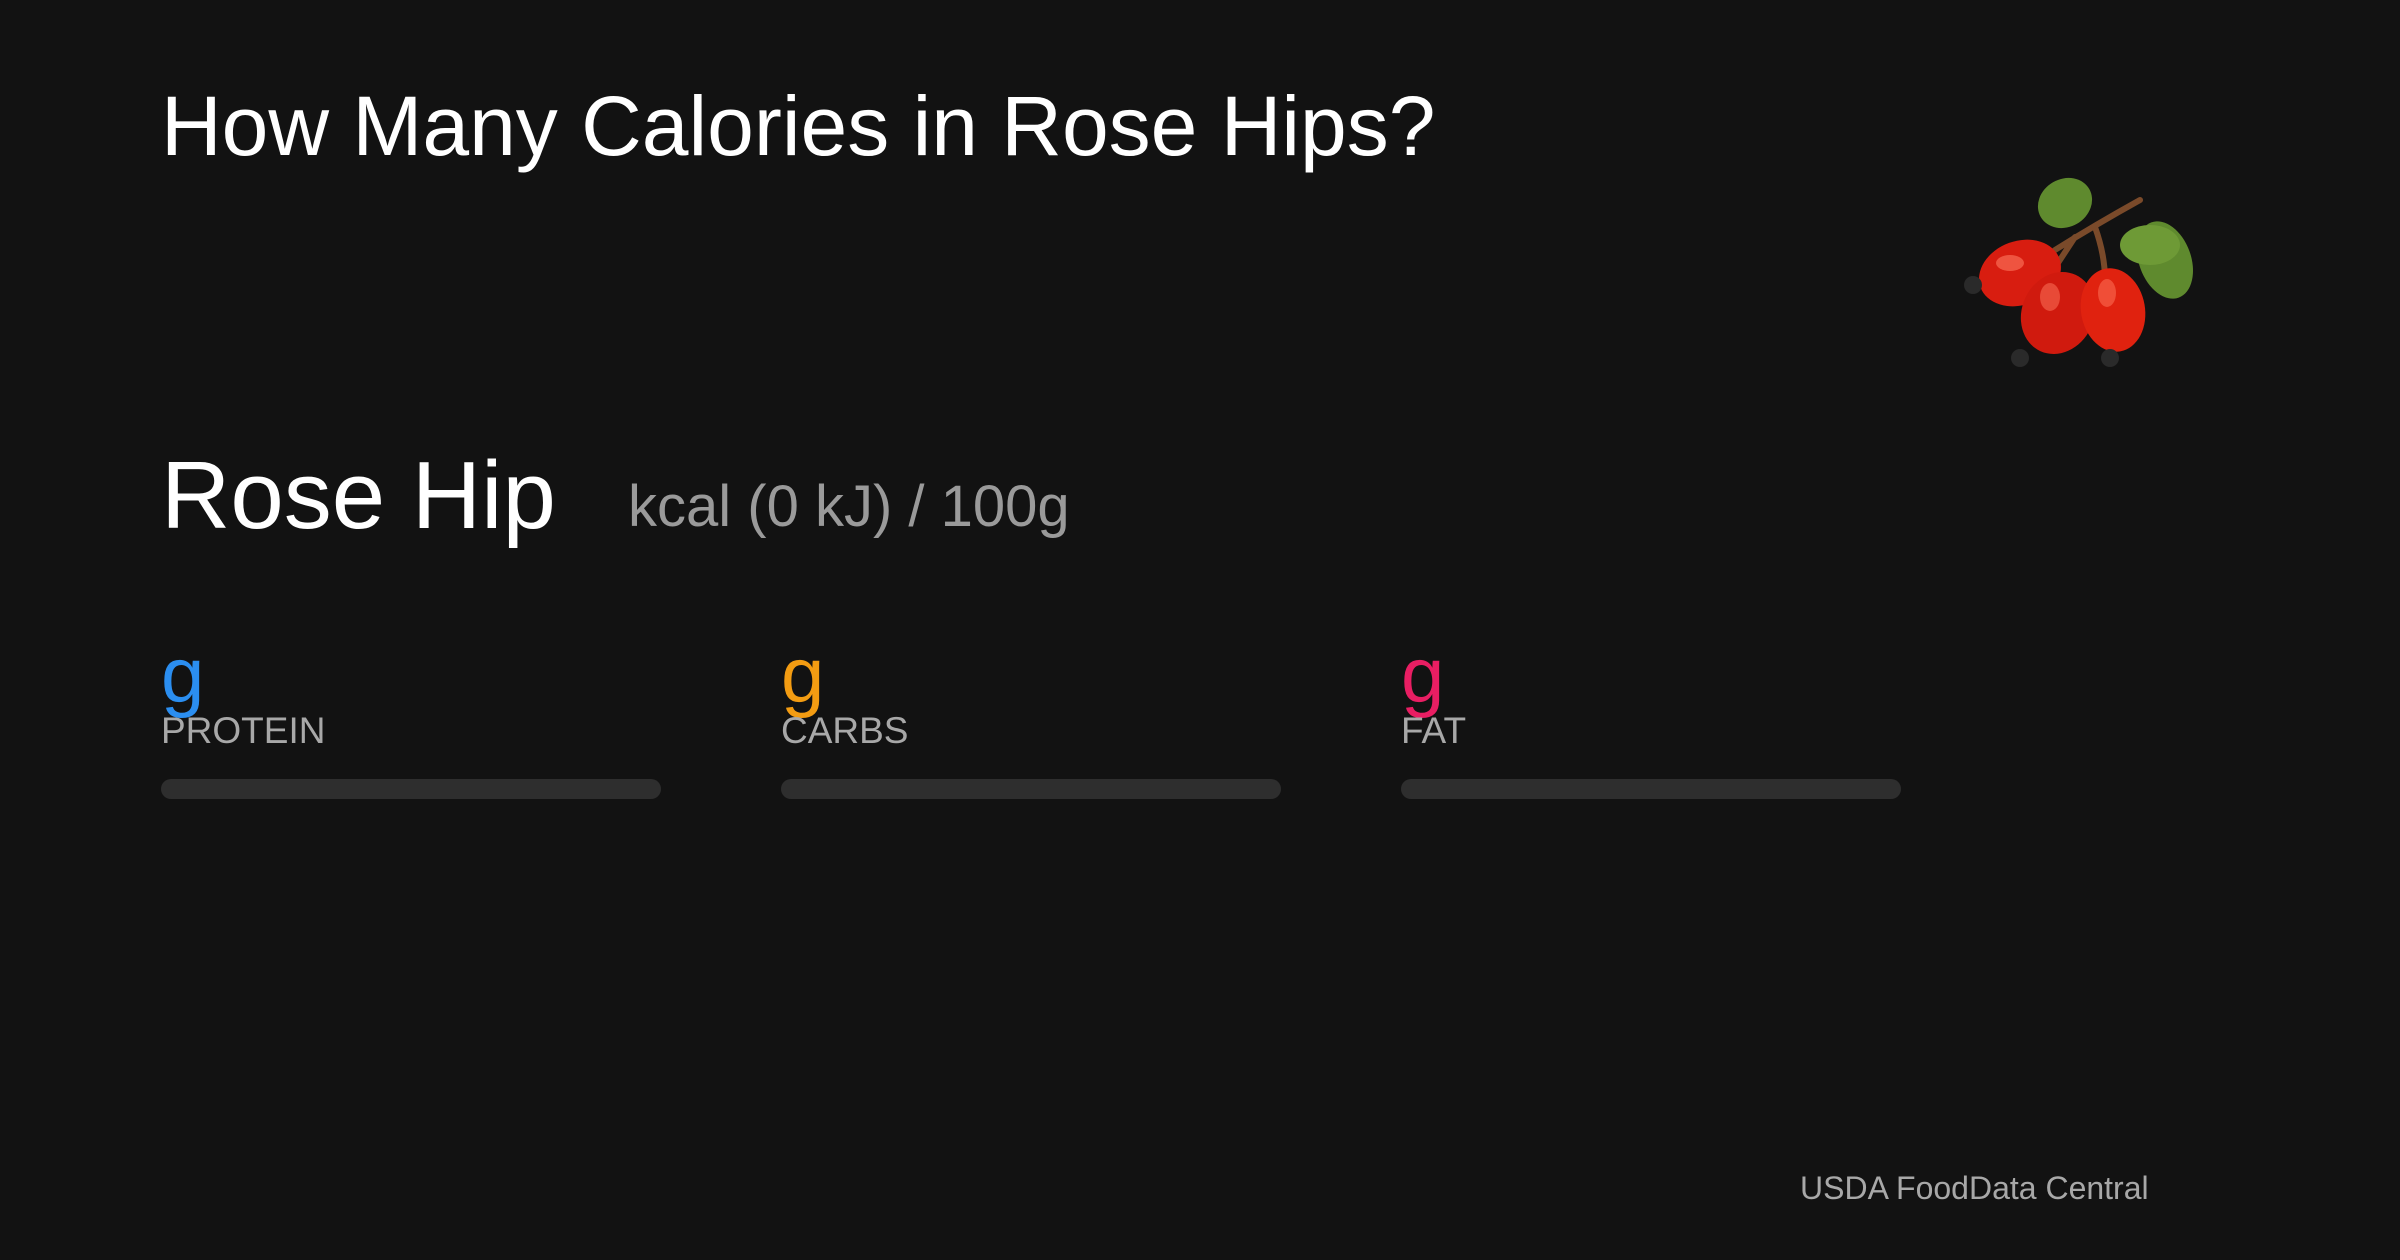  I want to click on source: USDA FoodData Central, so click(1974, 1188).